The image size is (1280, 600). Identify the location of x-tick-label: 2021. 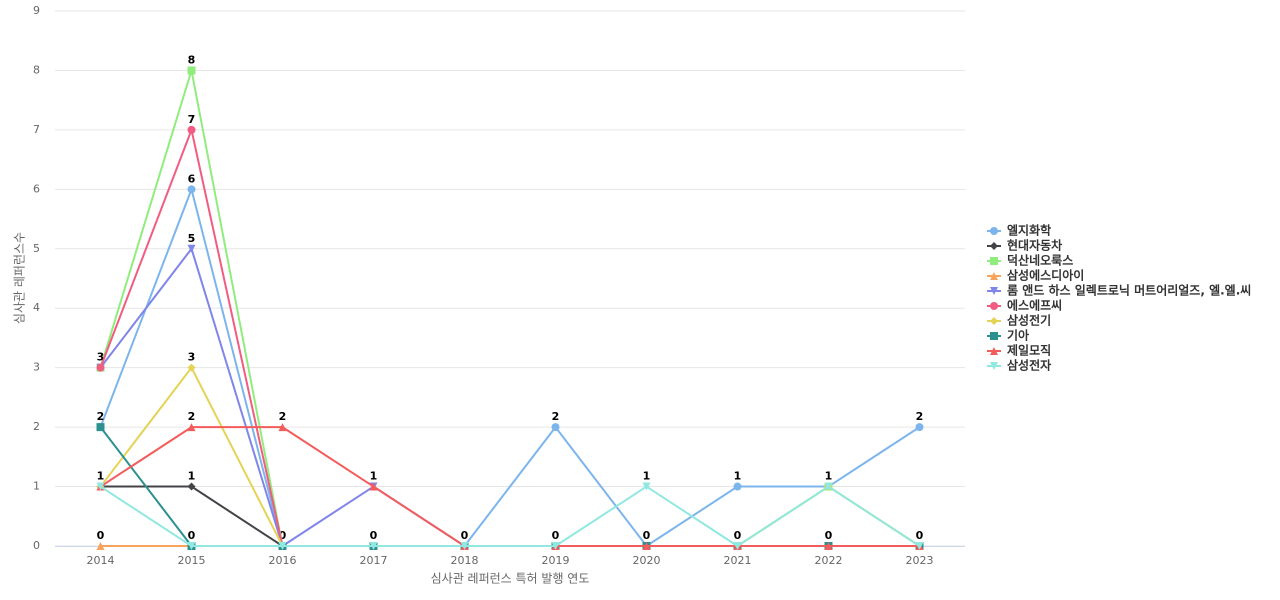
(738, 560).